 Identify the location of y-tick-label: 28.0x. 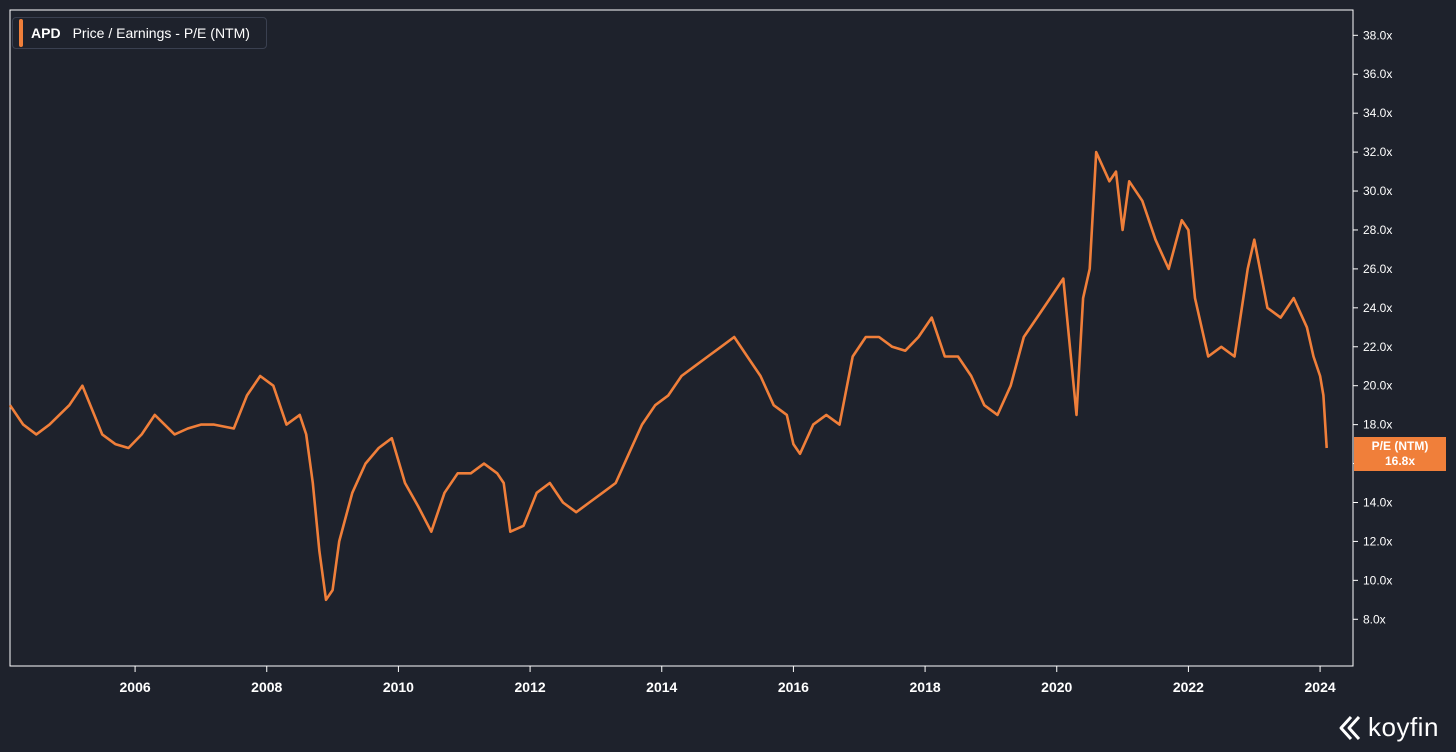
(1377, 230).